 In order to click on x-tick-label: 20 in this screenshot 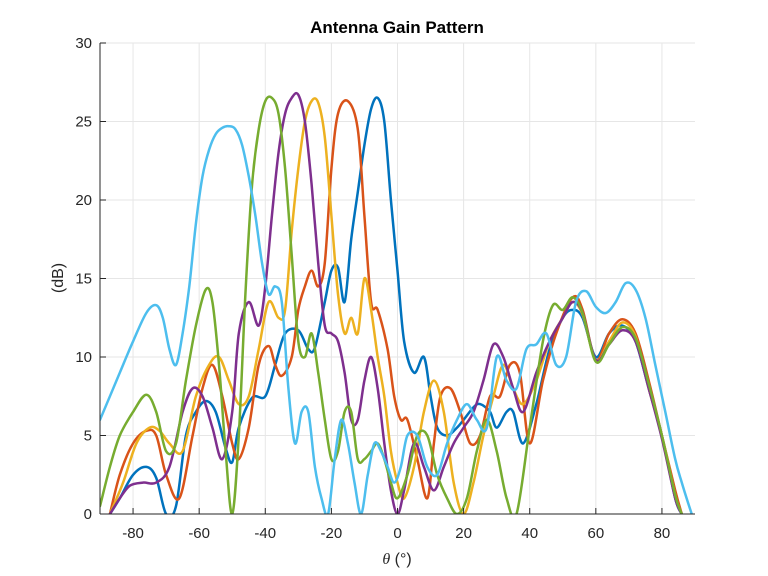, I will do `click(463, 533)`.